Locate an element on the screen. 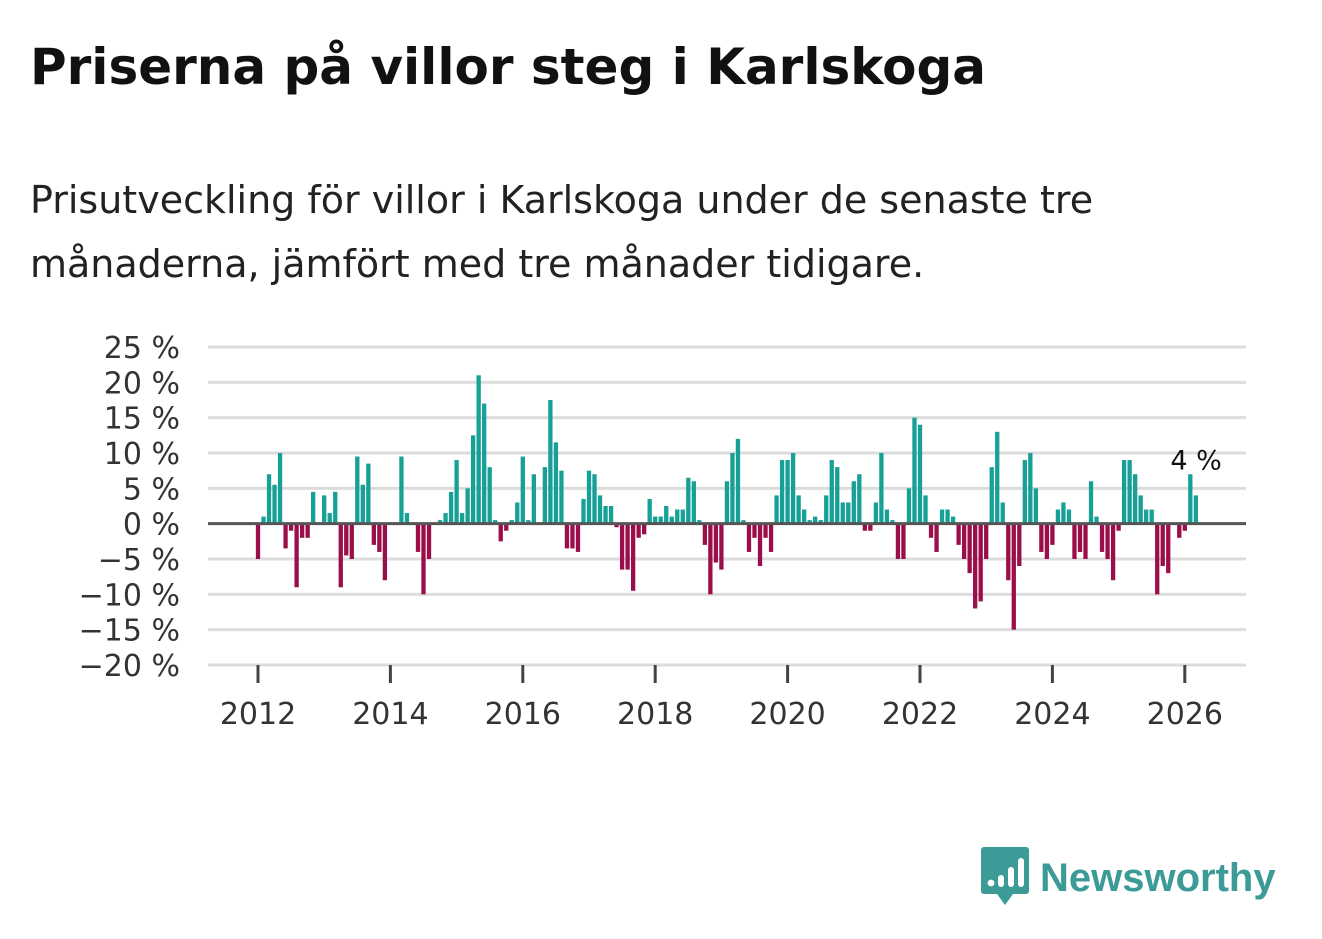 The height and width of the screenshot is (939, 1322). annotations: 4 % is located at coordinates (1195, 460).